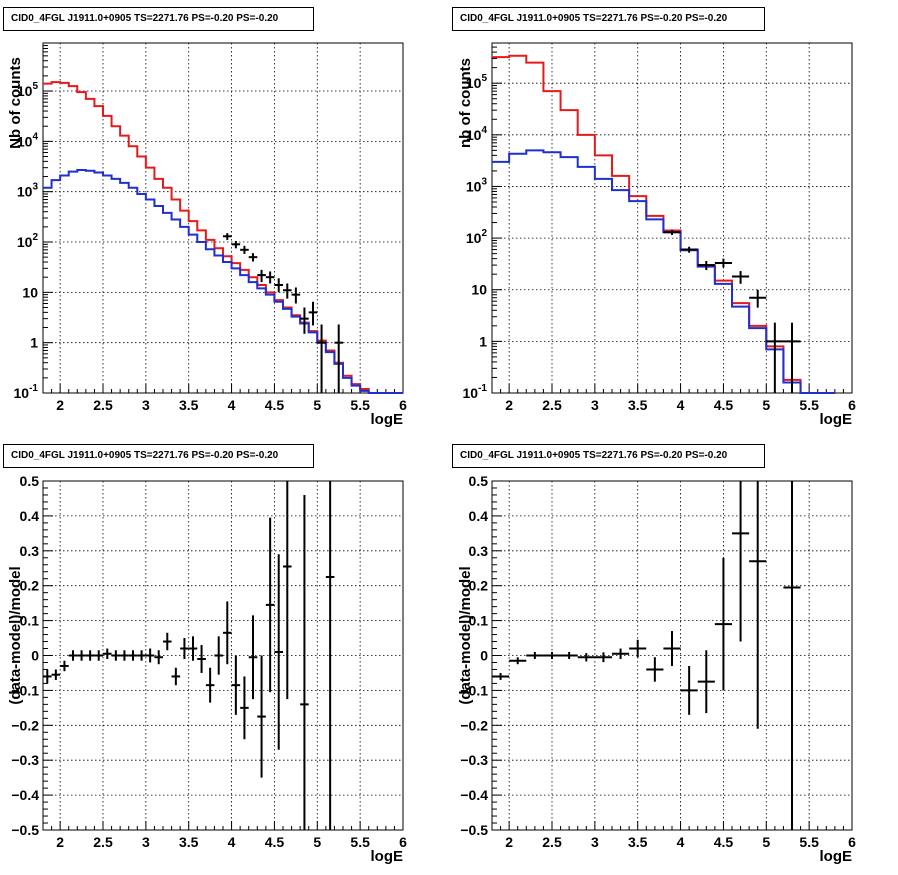 The image size is (898, 875). I want to click on y-tick-label: 0, so click(484, 656).